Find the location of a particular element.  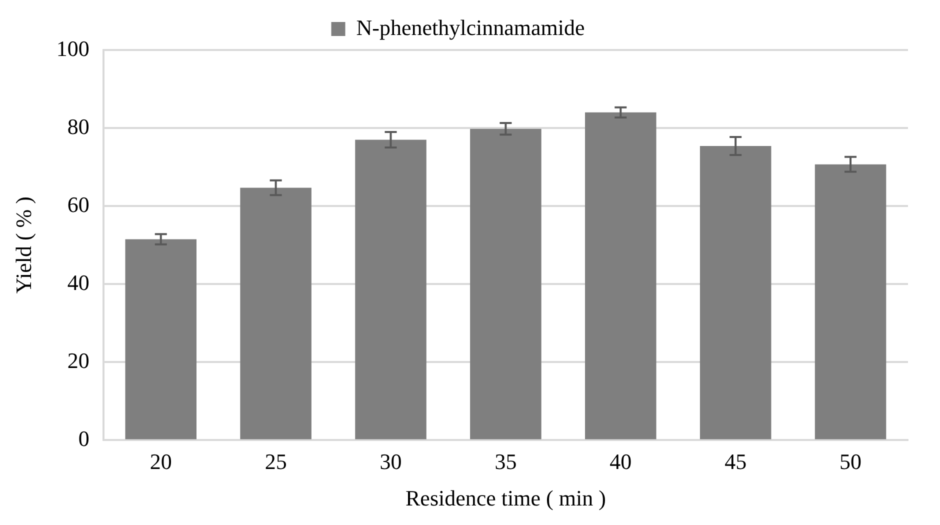

y-axis-title: Yield ( % ) is located at coordinates (23, 245).